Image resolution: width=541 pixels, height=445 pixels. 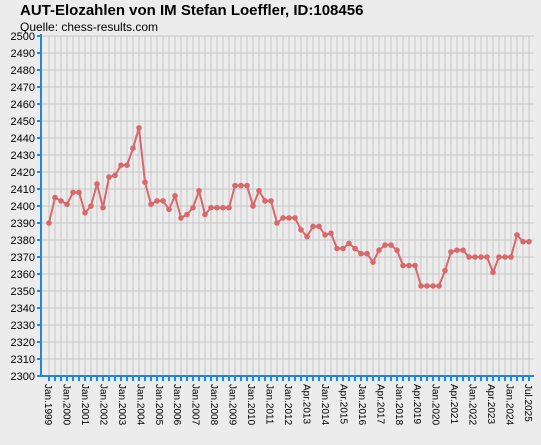 What do you see at coordinates (435, 405) in the screenshot?
I see `x-tick-label: Jan.2020` at bounding box center [435, 405].